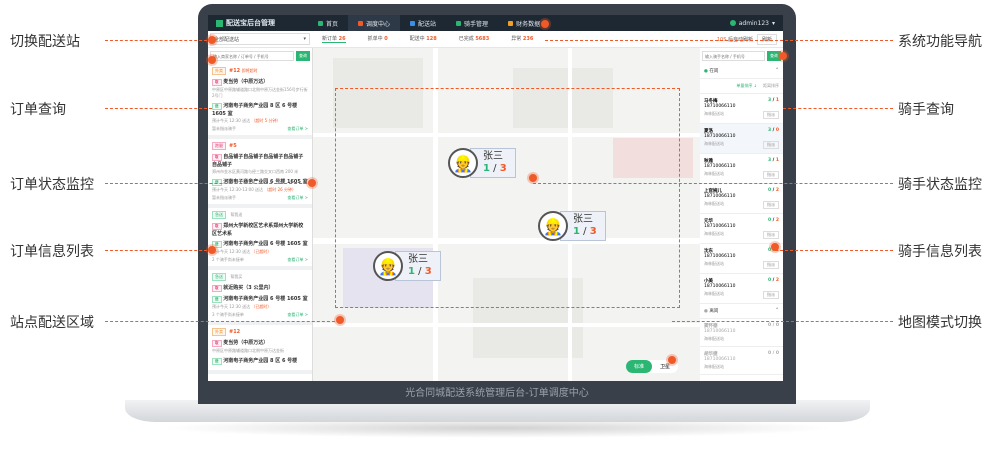  What do you see at coordinates (741, 139) in the screenshot?
I see `rider-item: 夏洛 3 / 0 18710066110 海林配送站 指派` at bounding box center [741, 139].